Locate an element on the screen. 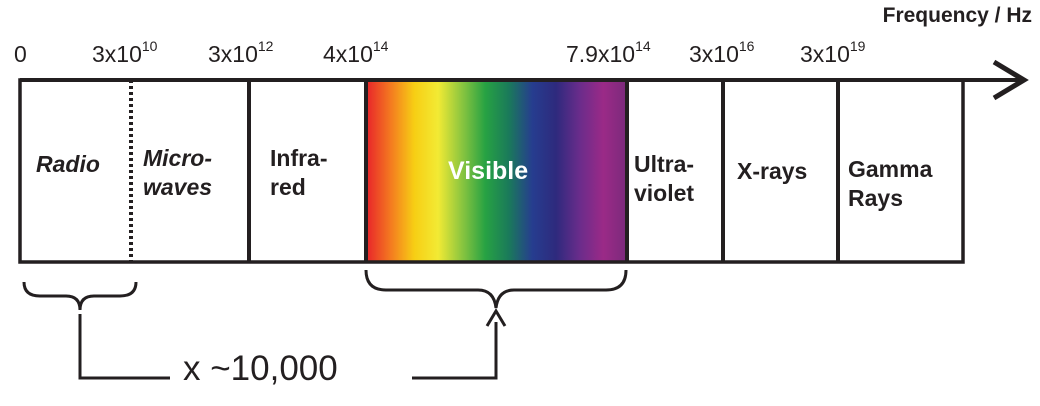 This screenshot has width=1040, height=406. visible-brace is located at coordinates (496, 289).